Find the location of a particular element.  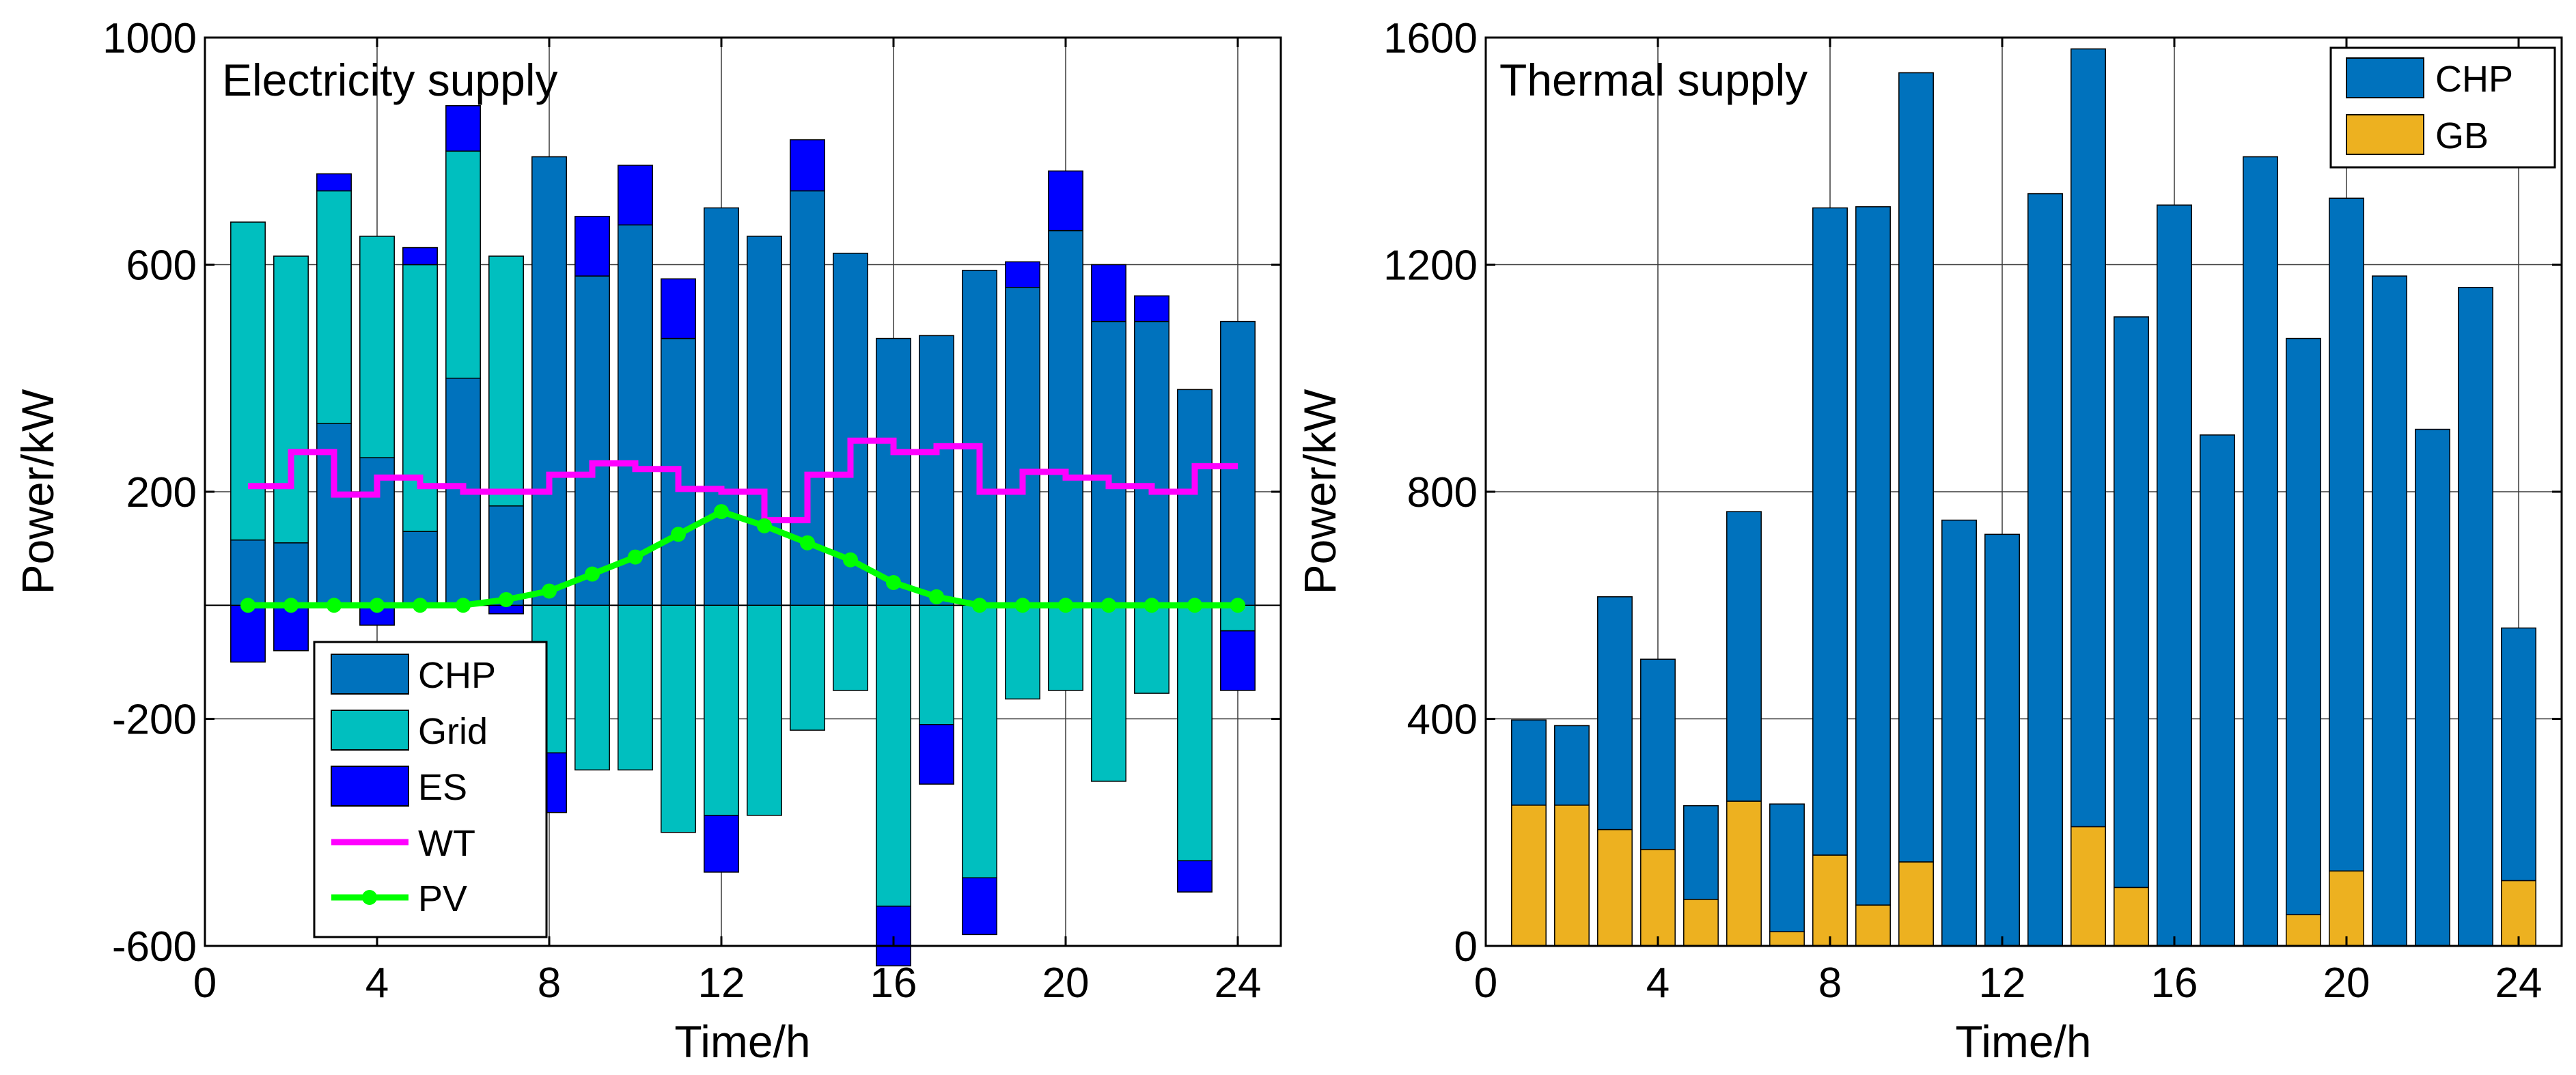

legend-es-label: ES is located at coordinates (442, 787).